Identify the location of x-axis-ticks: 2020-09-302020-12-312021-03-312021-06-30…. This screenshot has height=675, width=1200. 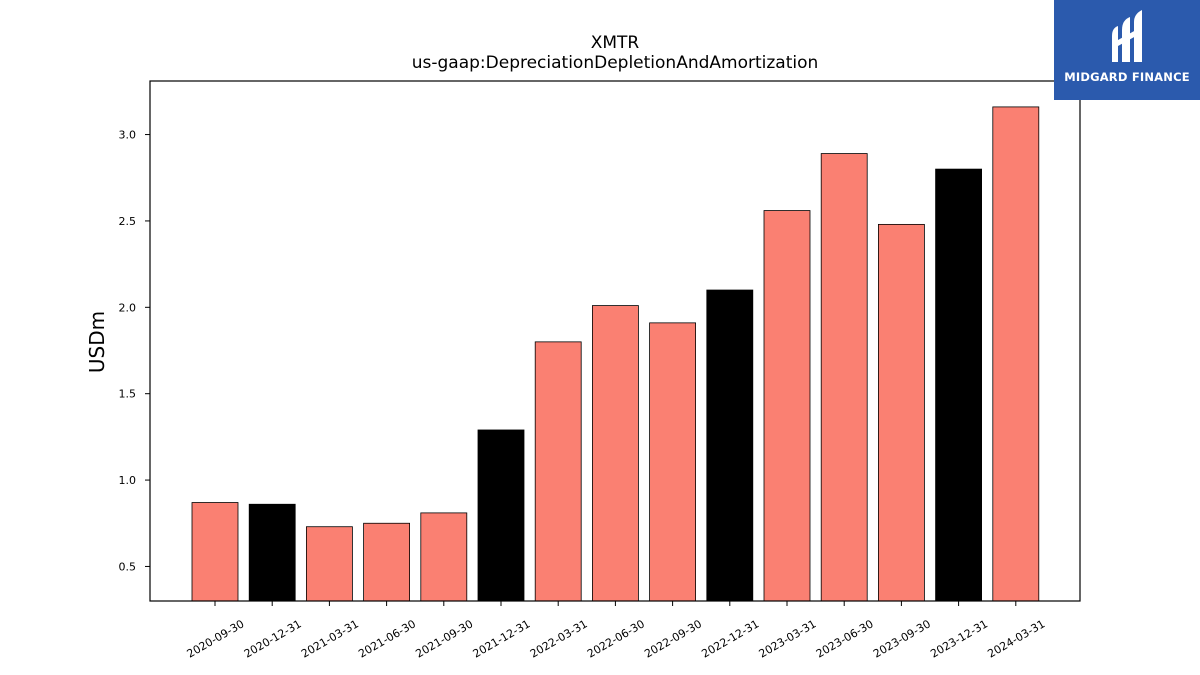
(616, 631).